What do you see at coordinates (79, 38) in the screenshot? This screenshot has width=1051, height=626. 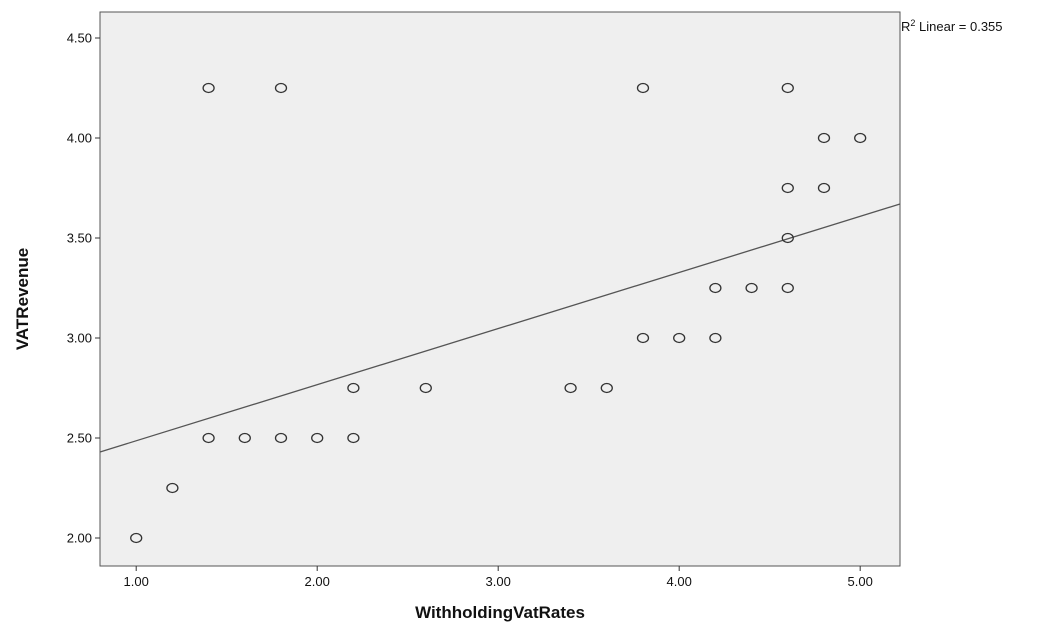 I see `y-tick-label: 4.50` at bounding box center [79, 38].